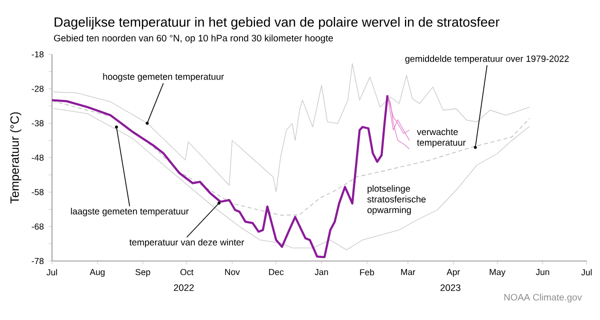  What do you see at coordinates (38, 123) in the screenshot?
I see `y-tick-label: -38` at bounding box center [38, 123].